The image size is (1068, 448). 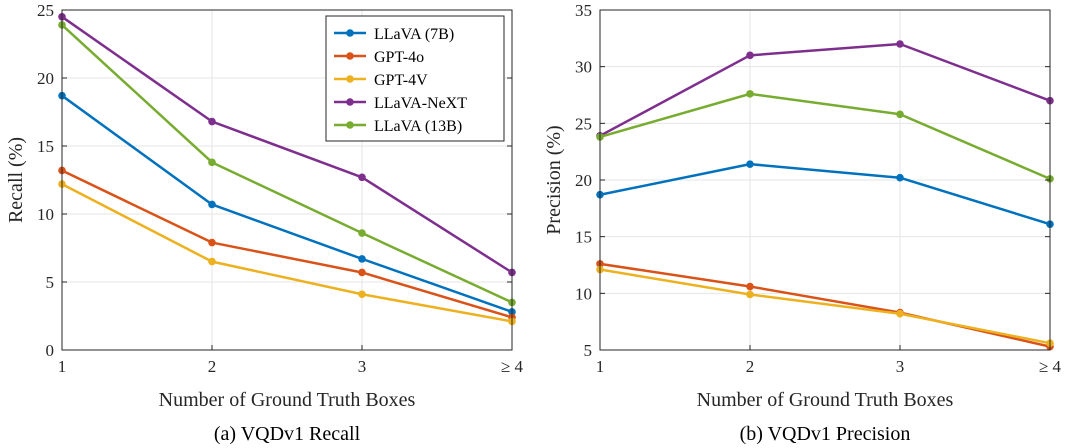 What do you see at coordinates (45, 78) in the screenshot?
I see `recall-y-tick-label: 20` at bounding box center [45, 78].